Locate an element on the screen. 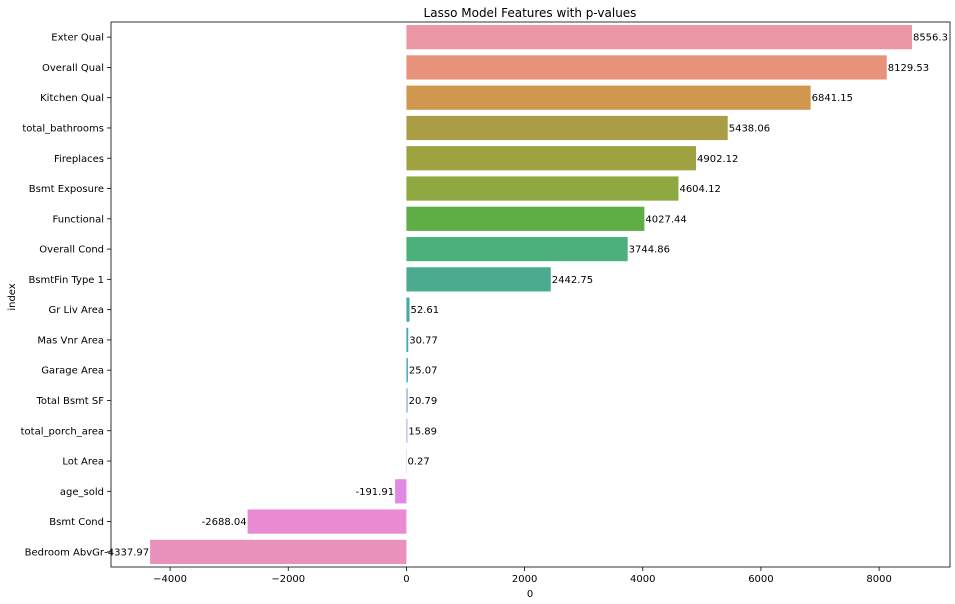 The image size is (955, 604). data-label: -191.91 is located at coordinates (374, 492).